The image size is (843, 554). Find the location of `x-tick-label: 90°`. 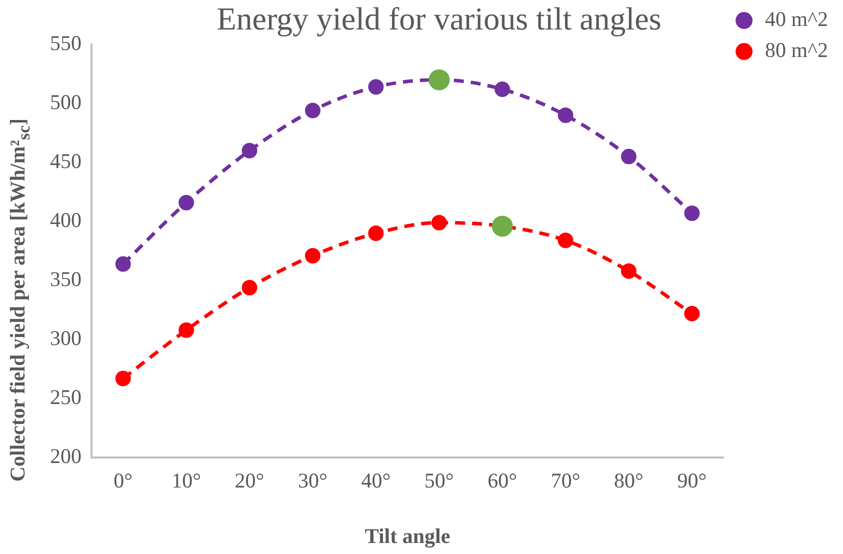

x-tick-label: 90° is located at coordinates (692, 480).